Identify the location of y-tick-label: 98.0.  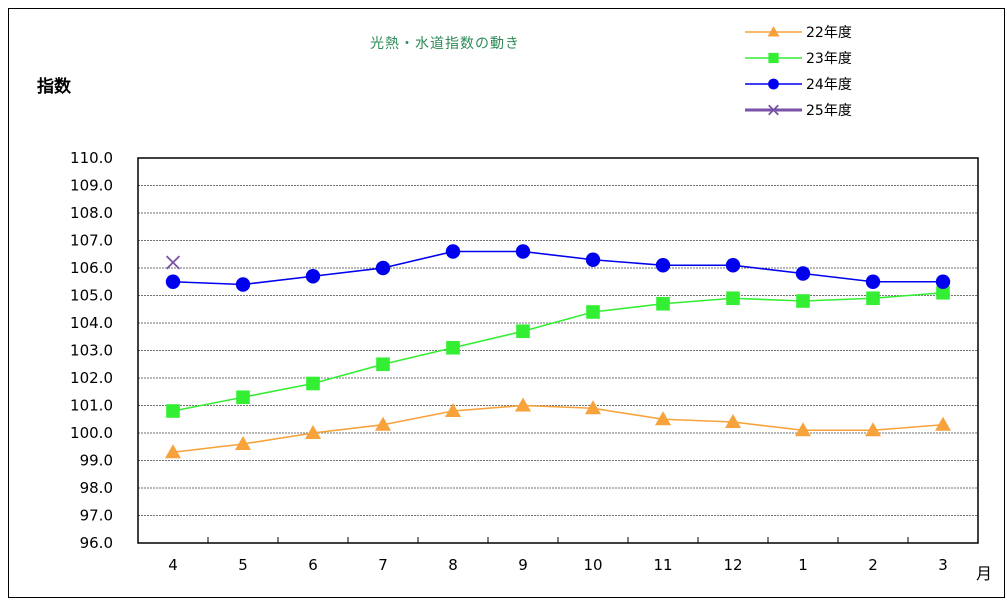
(96, 488).